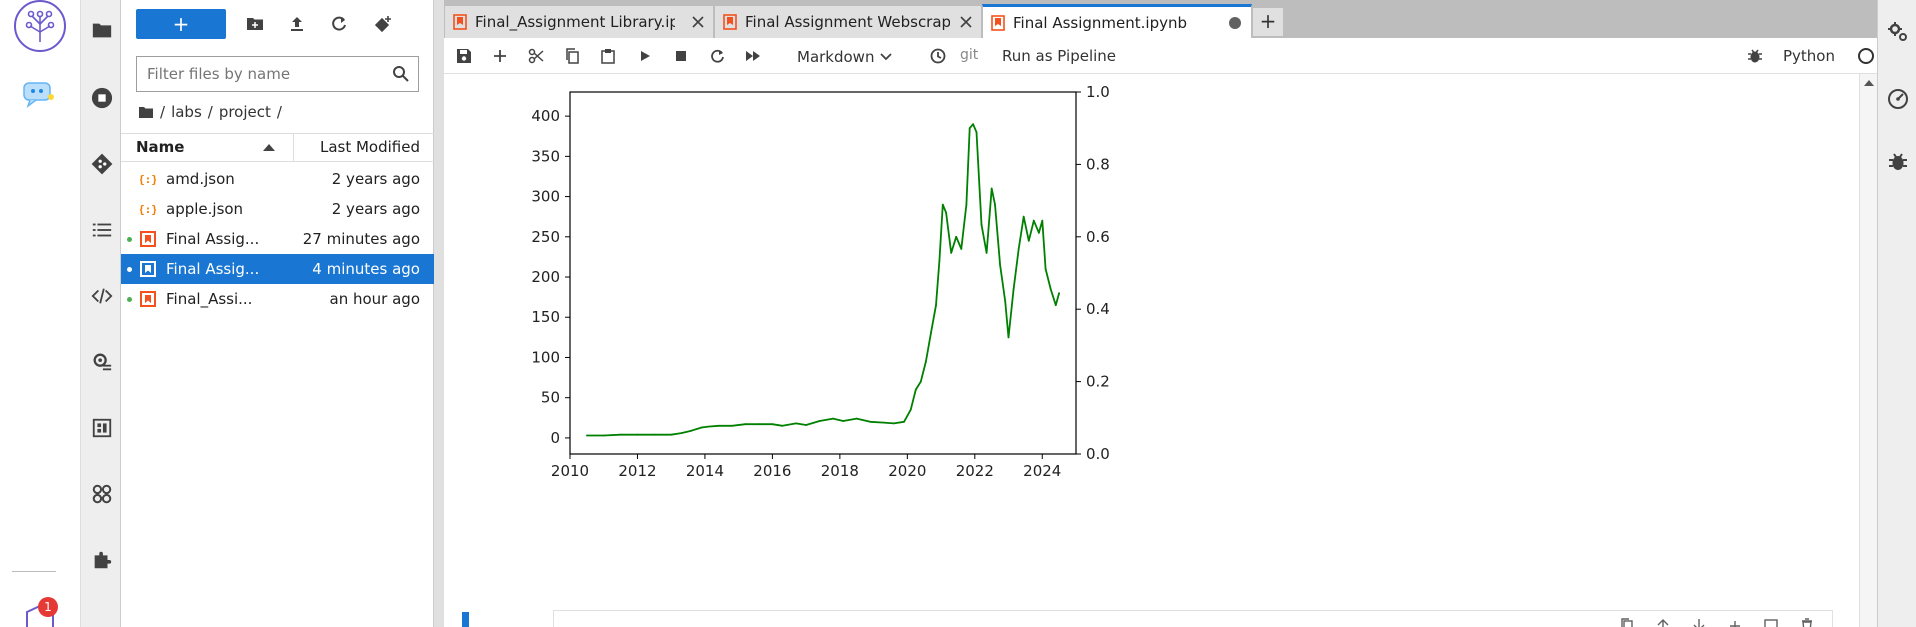  I want to click on extension-manager-icon, so click(101, 560).